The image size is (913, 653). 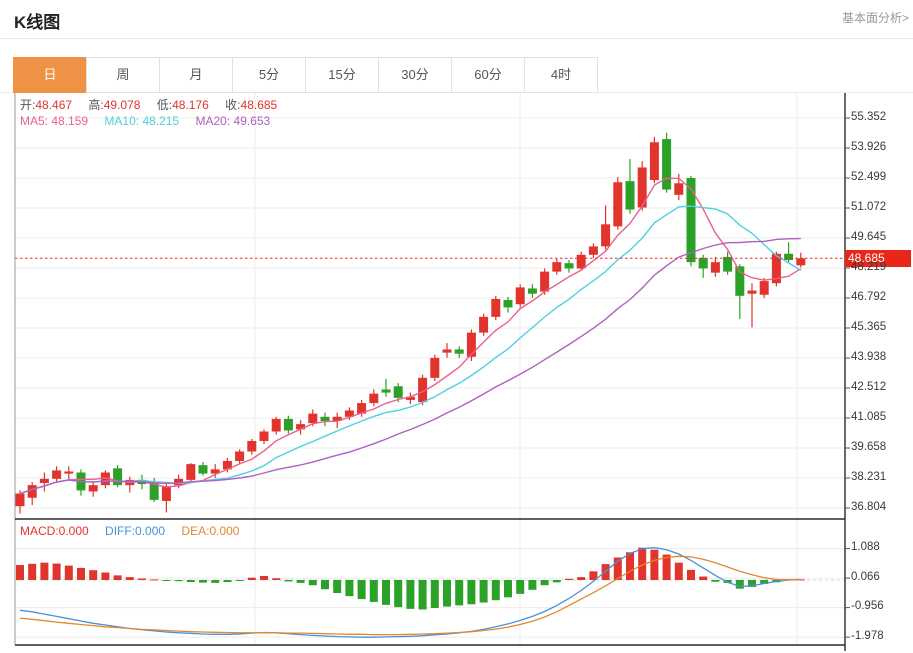 I want to click on y-axis-label: 46.792, so click(x=869, y=296).